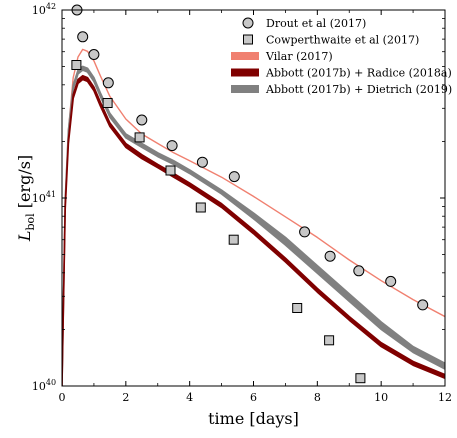  What do you see at coordinates (381, 397) in the screenshot?
I see `x-tick-label: 10` at bounding box center [381, 397].